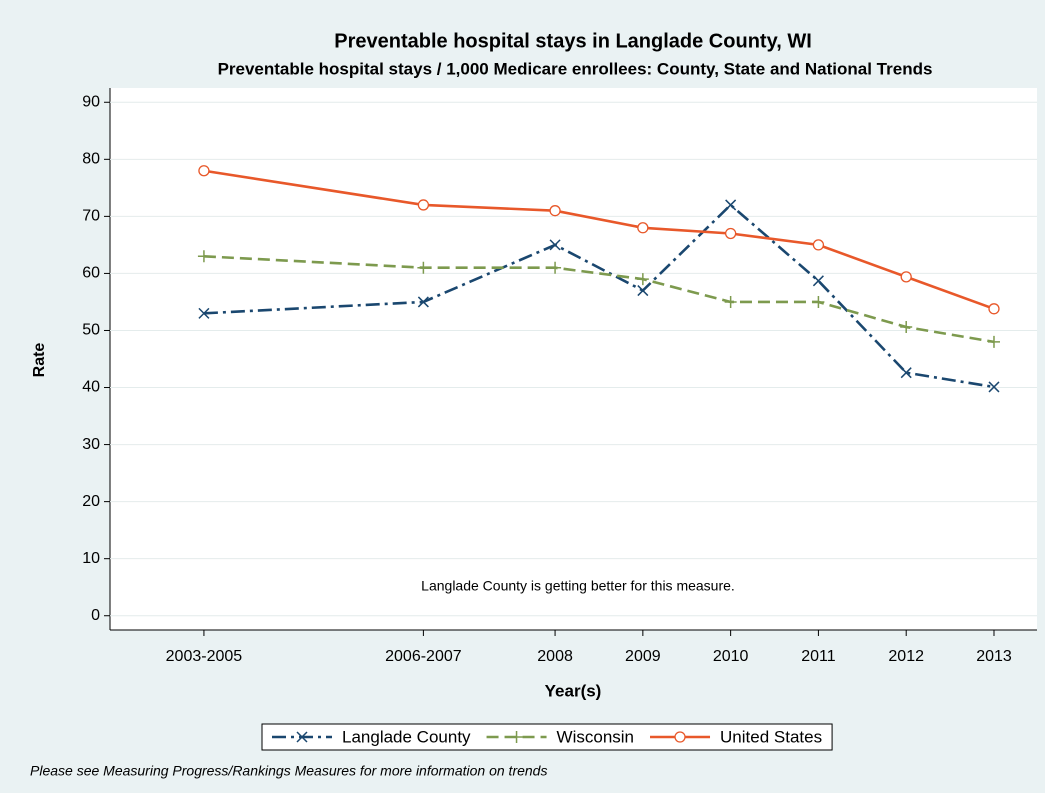 This screenshot has height=793, width=1045. I want to click on y-tick-label: 40, so click(91, 387).